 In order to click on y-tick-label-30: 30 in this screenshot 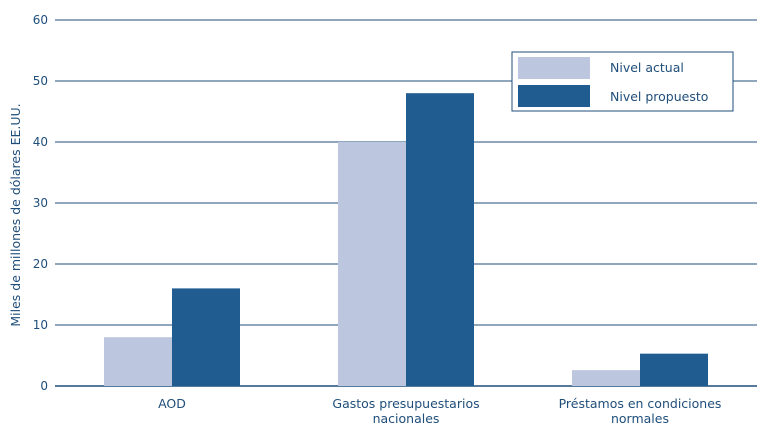, I will do `click(40, 203)`.